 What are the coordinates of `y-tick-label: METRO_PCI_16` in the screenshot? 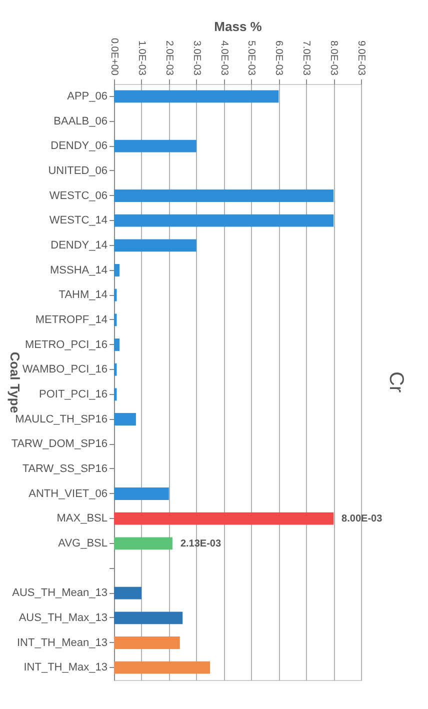 It's located at (66, 344).